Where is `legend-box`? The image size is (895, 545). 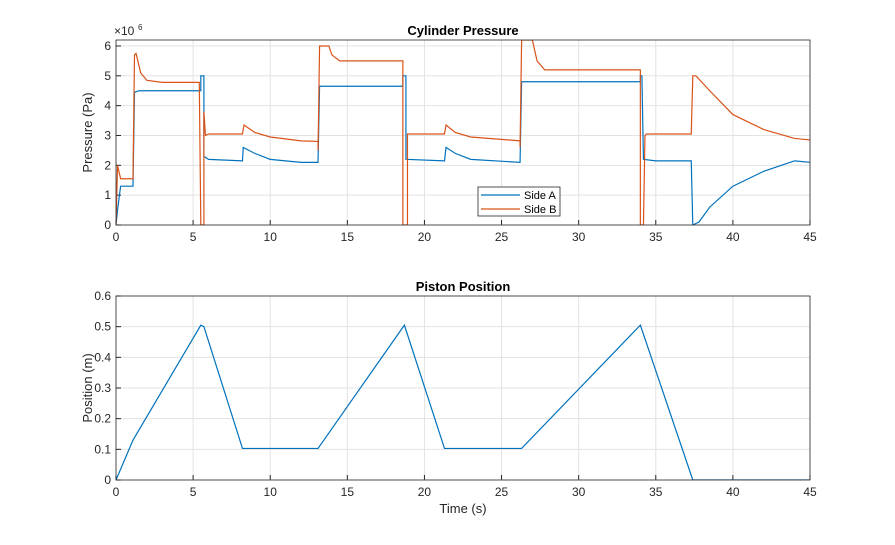 legend-box is located at coordinates (519, 201).